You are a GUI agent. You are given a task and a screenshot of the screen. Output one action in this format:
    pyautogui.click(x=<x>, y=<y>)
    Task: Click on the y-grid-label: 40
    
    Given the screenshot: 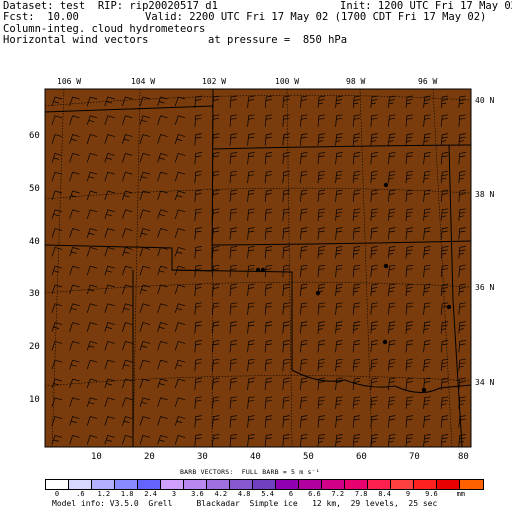 What is the action you would take?
    pyautogui.click(x=34, y=242)
    